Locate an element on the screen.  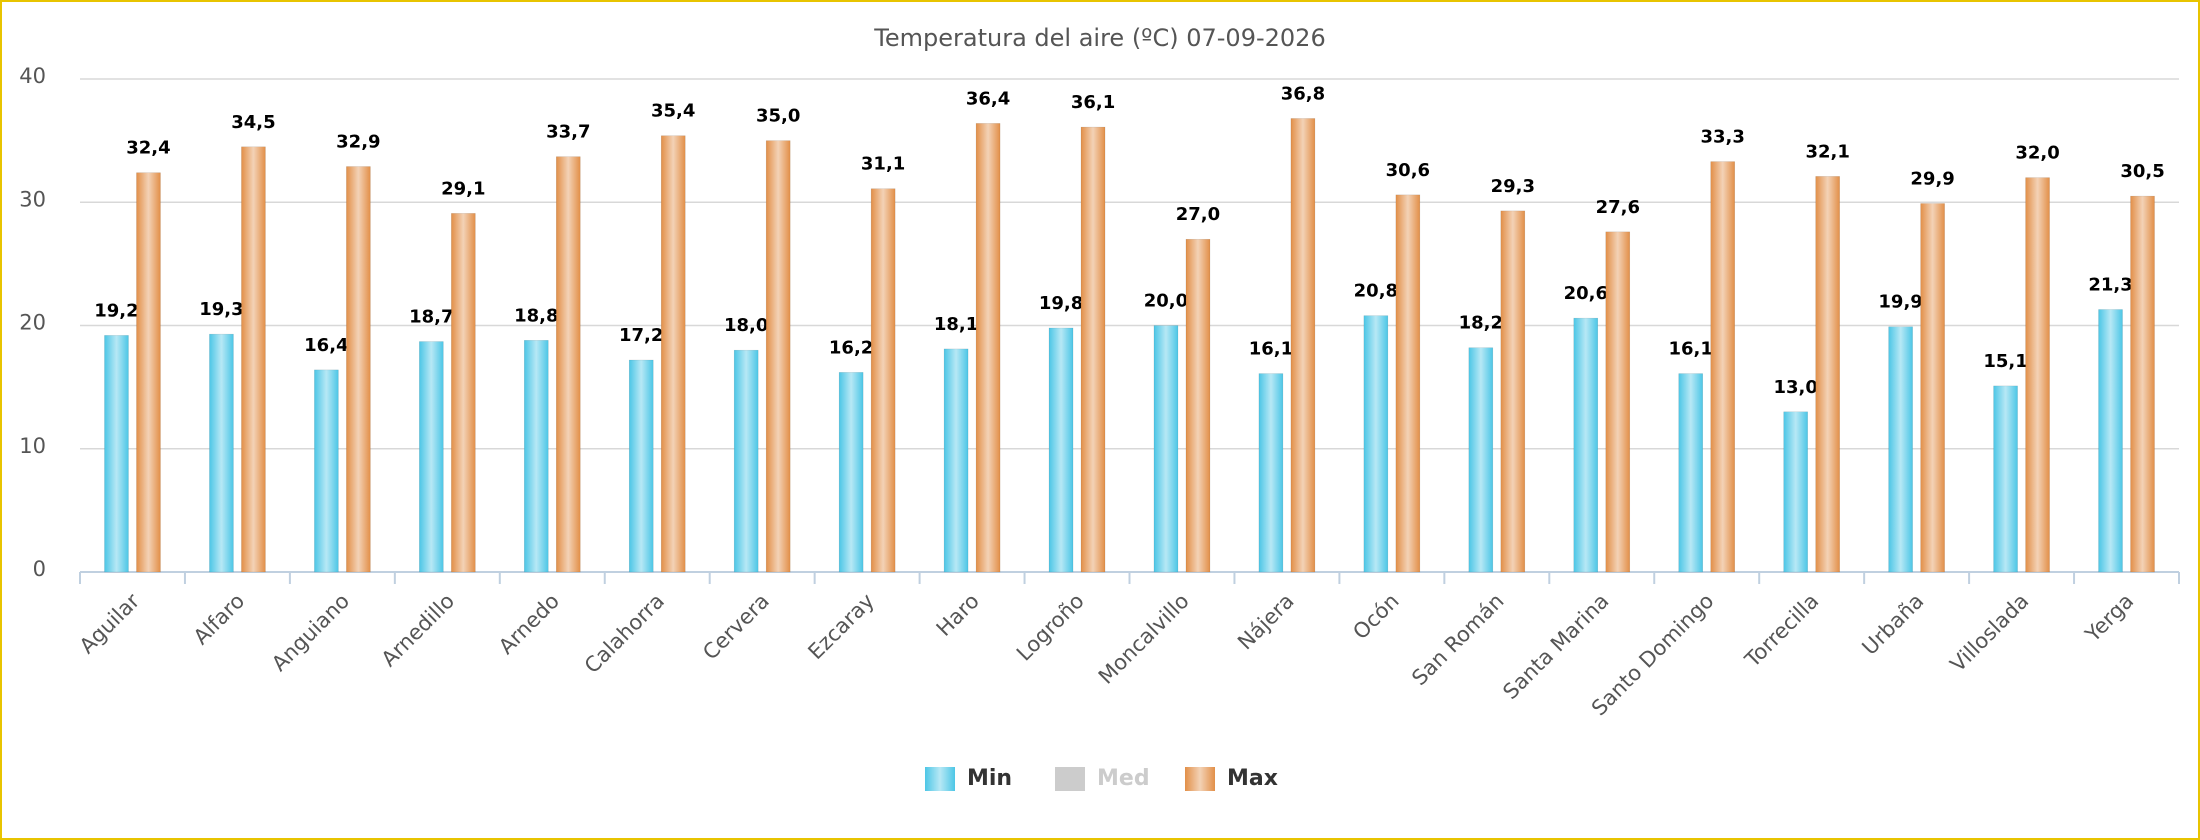
data-label: 32,9 is located at coordinates (358, 142).